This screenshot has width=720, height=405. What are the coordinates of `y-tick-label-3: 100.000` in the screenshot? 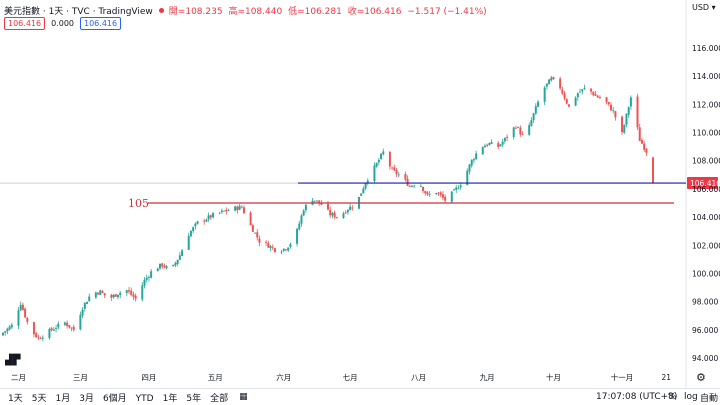 It's located at (706, 273).